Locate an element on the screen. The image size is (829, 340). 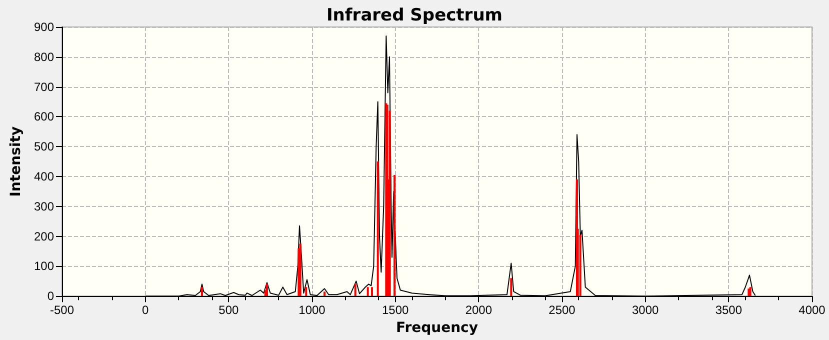
y-axis-title: Intensity is located at coordinates (16, 161).